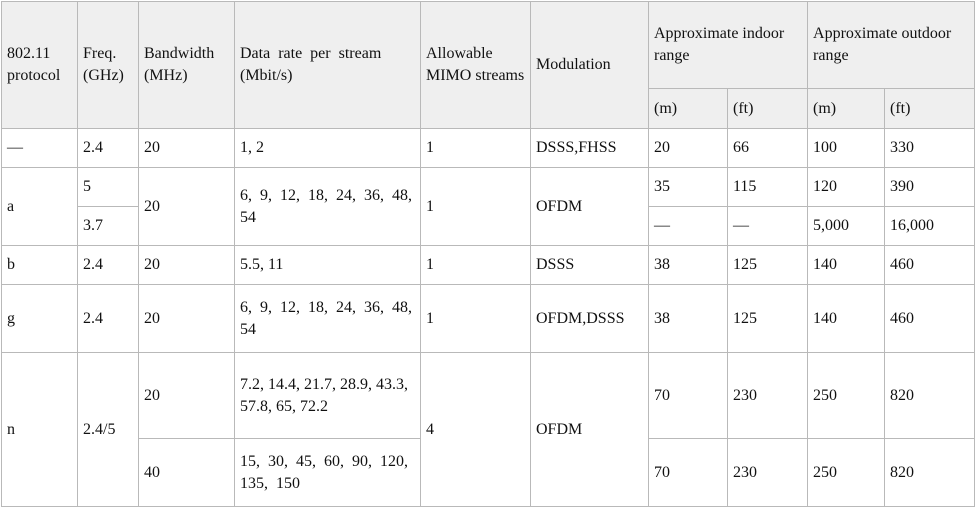 Image resolution: width=975 pixels, height=507 pixels. I want to click on header-protocol: 802.11 protocol, so click(39, 65).